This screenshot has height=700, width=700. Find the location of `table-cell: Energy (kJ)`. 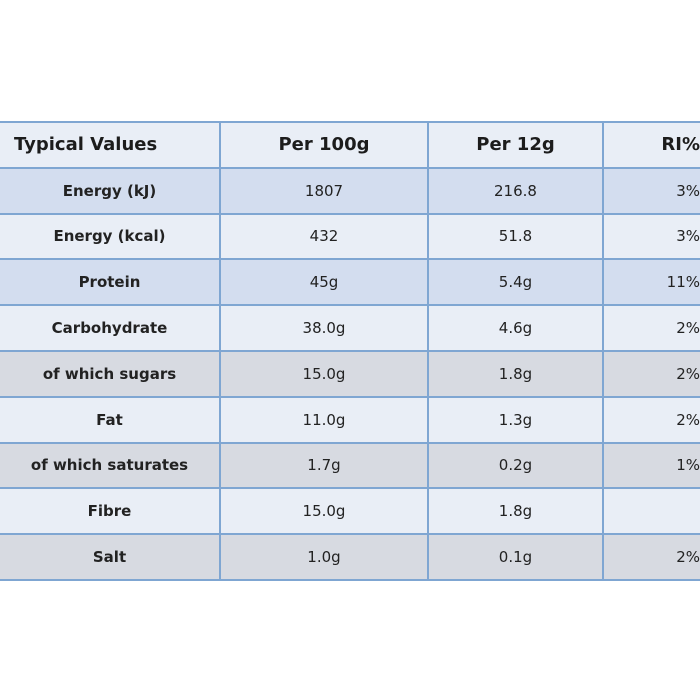

table-cell: Energy (kJ) is located at coordinates (110, 191).